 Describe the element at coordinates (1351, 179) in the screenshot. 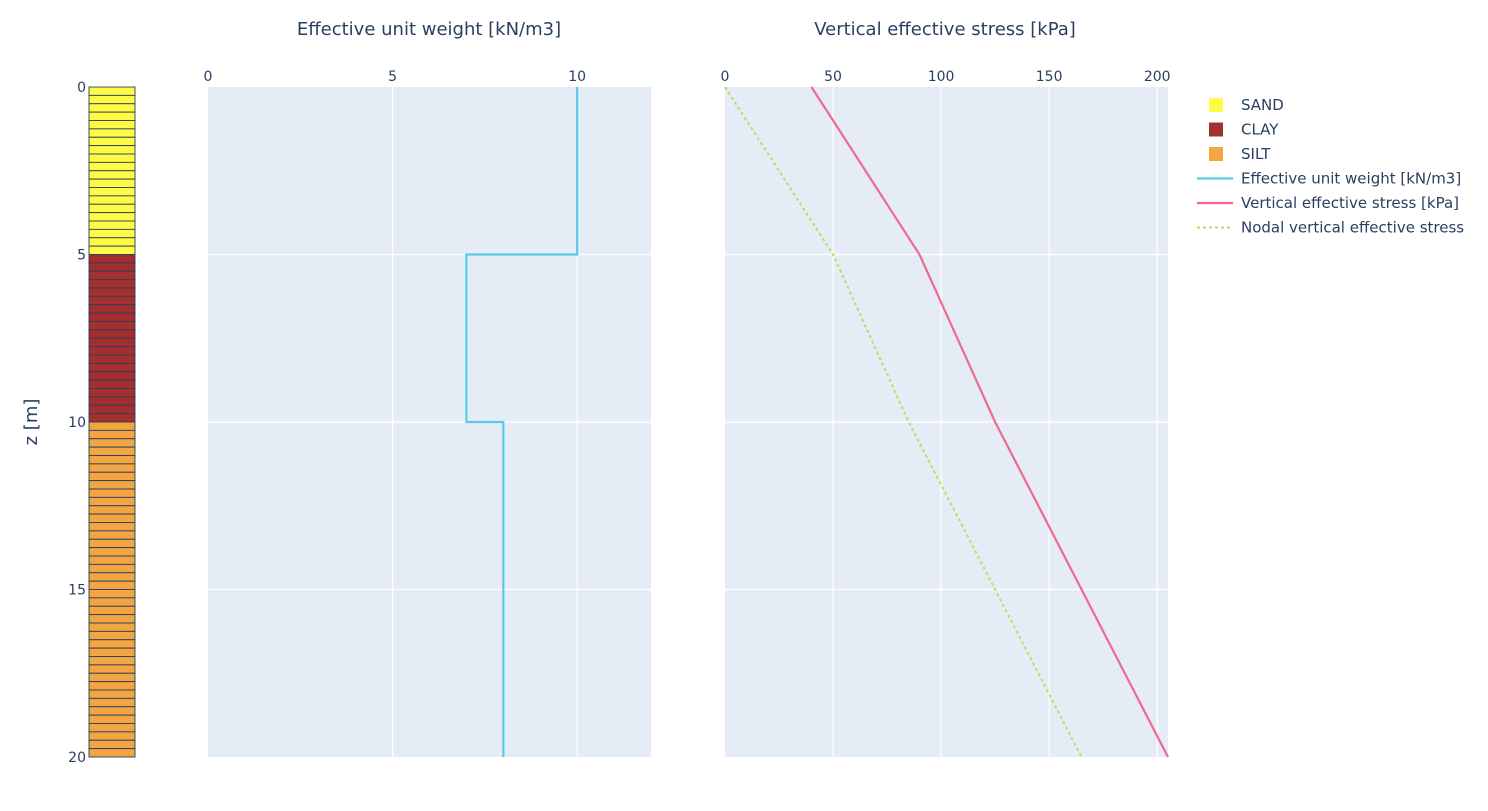

I see `legend-label: Effective unit weight [kN/m3]` at that location.